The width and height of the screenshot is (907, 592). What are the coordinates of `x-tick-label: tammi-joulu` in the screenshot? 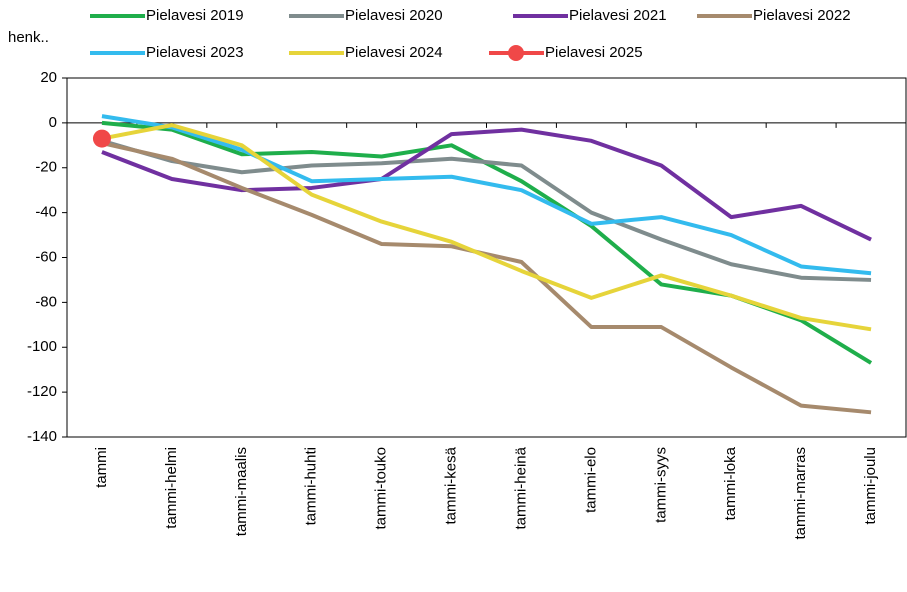 It's located at (870, 486).